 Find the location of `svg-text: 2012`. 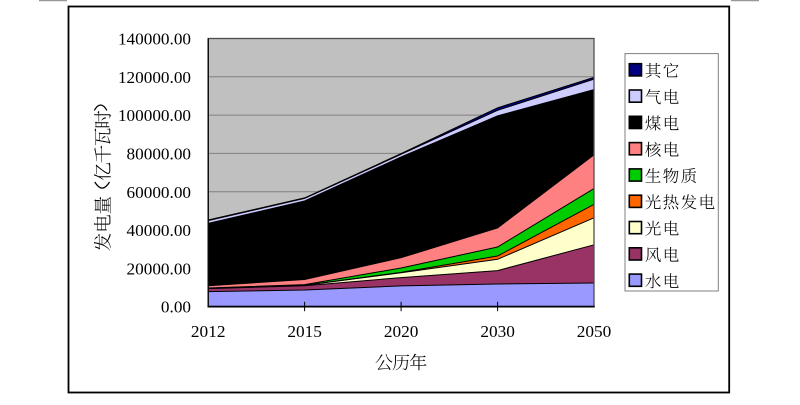

svg-text: 2012 is located at coordinates (208, 331).